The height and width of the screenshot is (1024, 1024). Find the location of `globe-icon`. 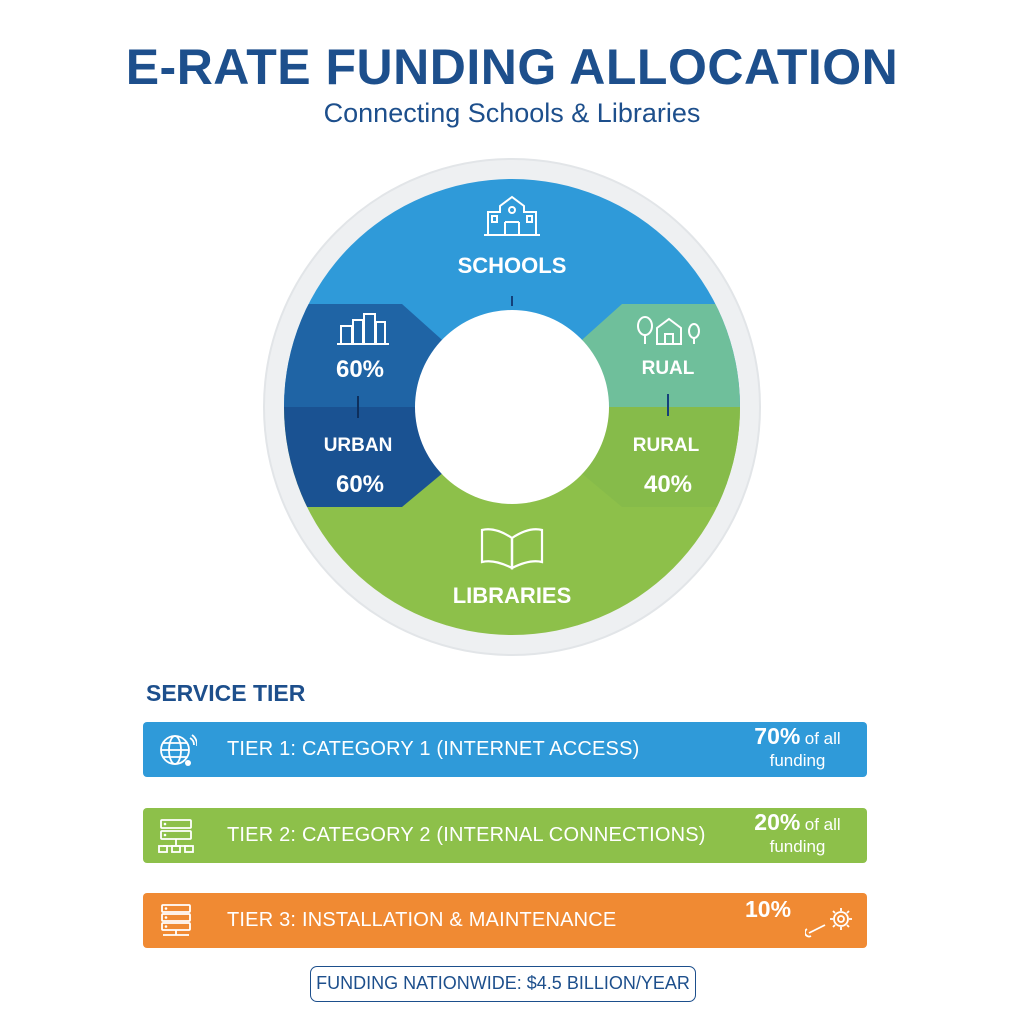

globe-icon is located at coordinates (178, 750).